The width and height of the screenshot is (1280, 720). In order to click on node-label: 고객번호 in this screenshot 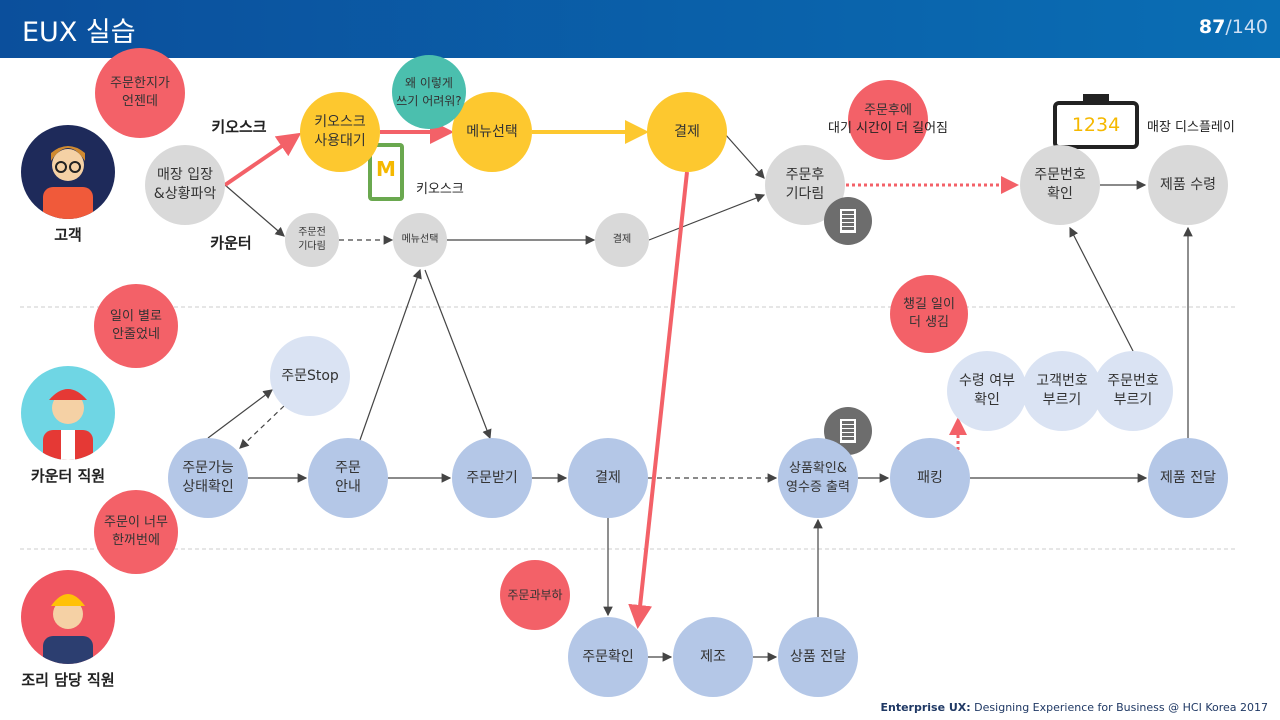, I will do `click(1062, 381)`.